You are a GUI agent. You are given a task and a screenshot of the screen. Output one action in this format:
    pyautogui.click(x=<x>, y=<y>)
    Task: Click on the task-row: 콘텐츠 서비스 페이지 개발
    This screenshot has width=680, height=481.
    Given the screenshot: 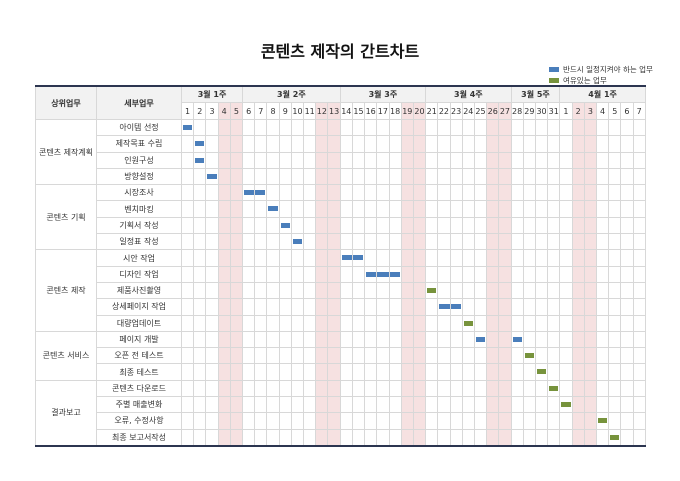 What is the action you would take?
    pyautogui.click(x=340, y=355)
    